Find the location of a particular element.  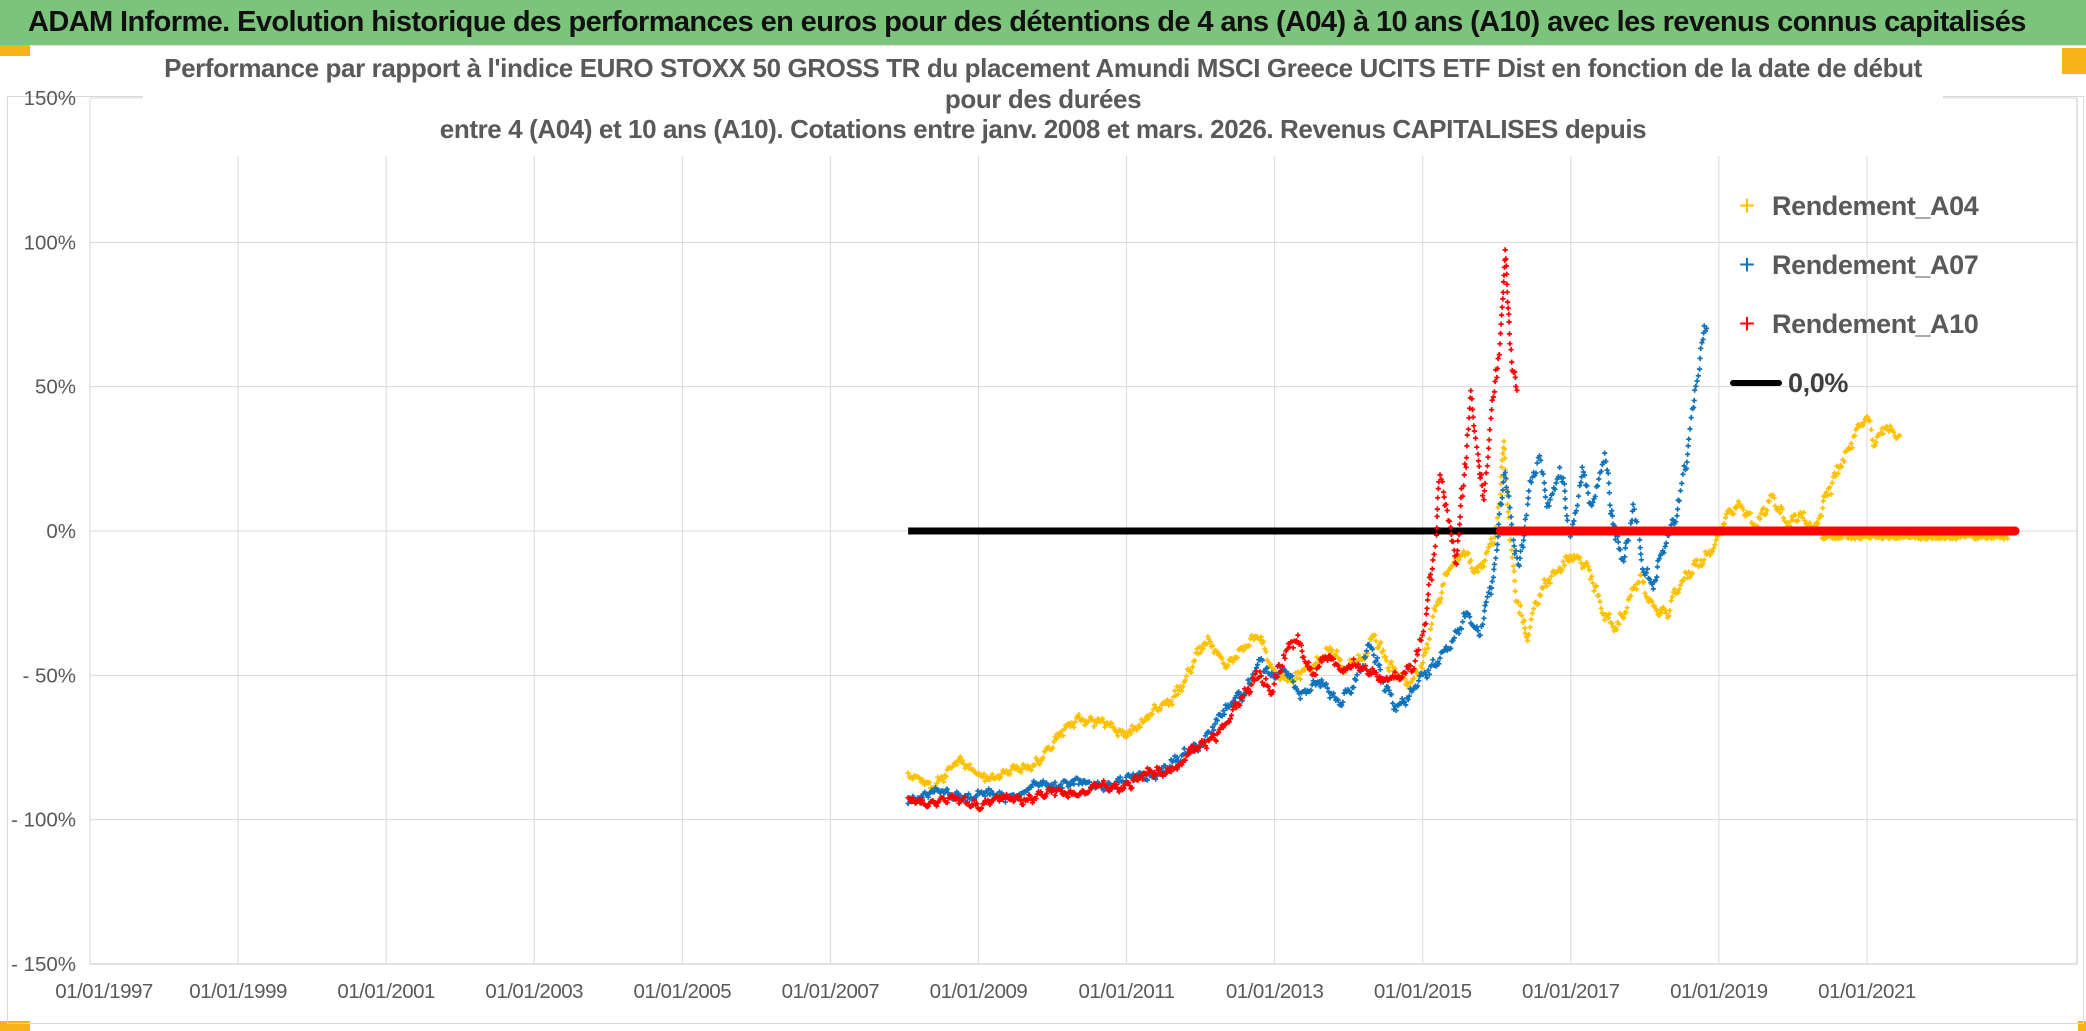

x-axis-tick-label: 01/01/2011 is located at coordinates (1127, 991).